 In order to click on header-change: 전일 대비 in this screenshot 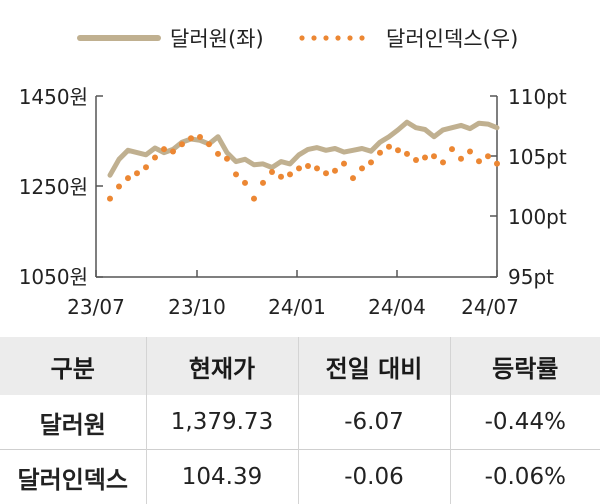, I will do `click(373, 366)`.